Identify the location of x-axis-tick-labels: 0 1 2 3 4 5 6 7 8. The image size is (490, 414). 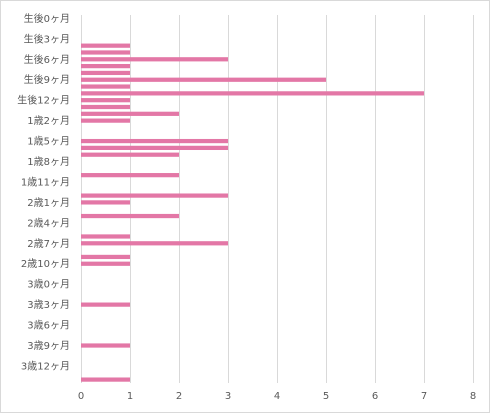
(277, 396).